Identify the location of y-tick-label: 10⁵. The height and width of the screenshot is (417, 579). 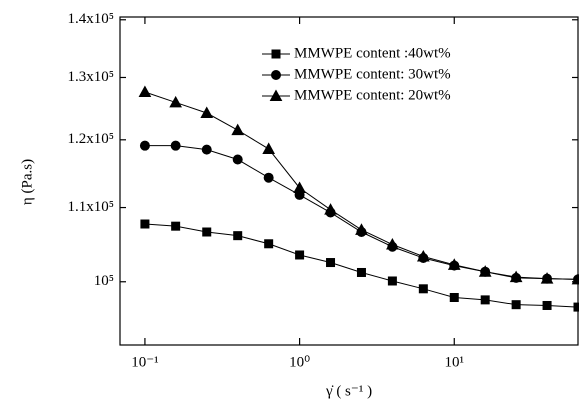
(104, 281).